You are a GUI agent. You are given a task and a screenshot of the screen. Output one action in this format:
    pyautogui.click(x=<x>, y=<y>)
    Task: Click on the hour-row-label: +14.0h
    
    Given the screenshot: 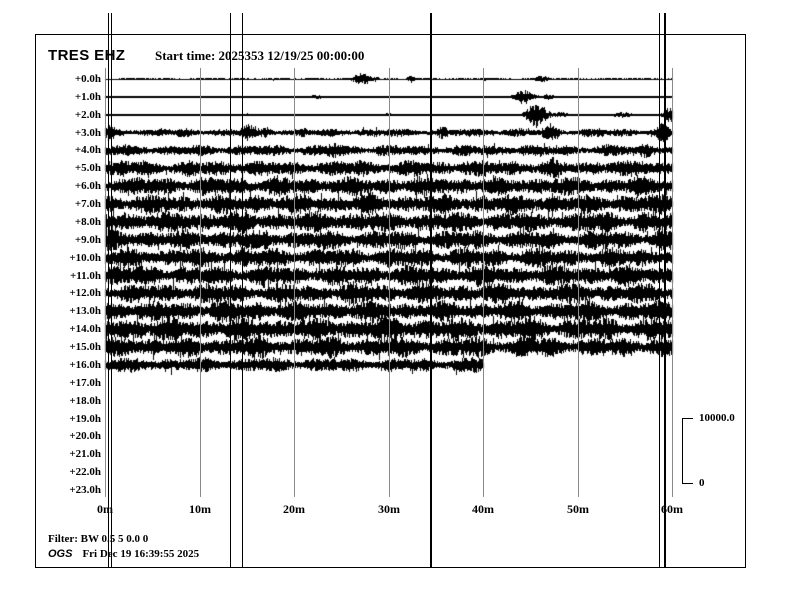 What is the action you would take?
    pyautogui.click(x=85, y=329)
    